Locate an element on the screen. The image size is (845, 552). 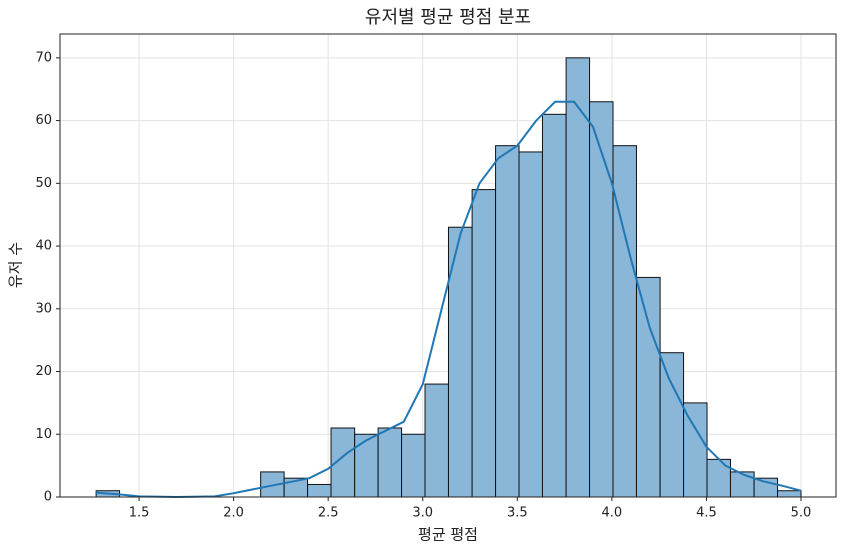
x-tick-label: 3.5 is located at coordinates (517, 513).